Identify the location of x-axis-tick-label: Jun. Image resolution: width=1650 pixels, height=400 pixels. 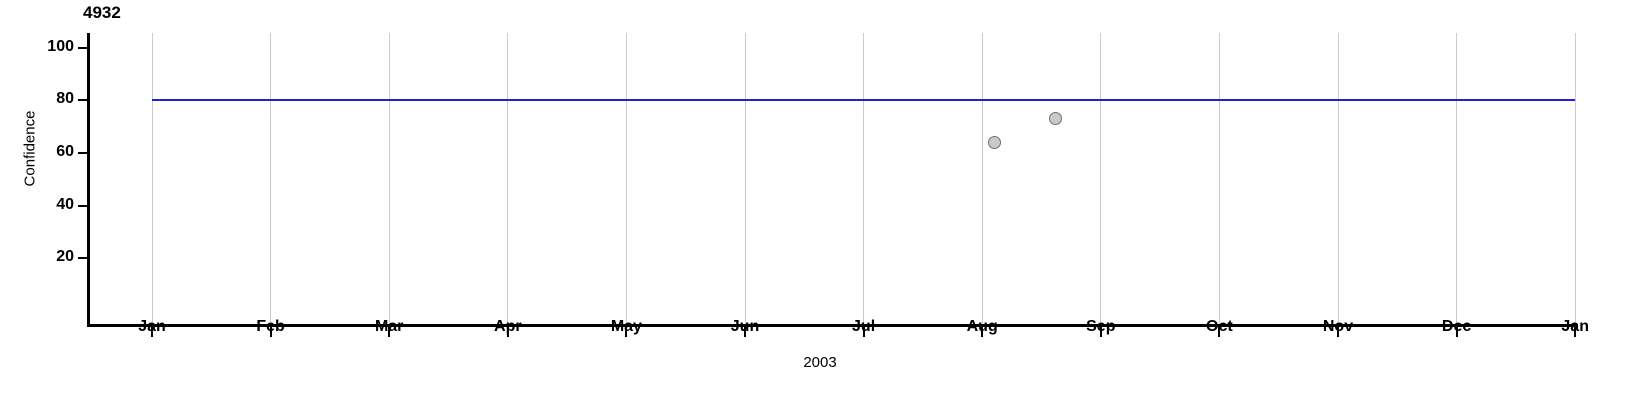
(745, 326).